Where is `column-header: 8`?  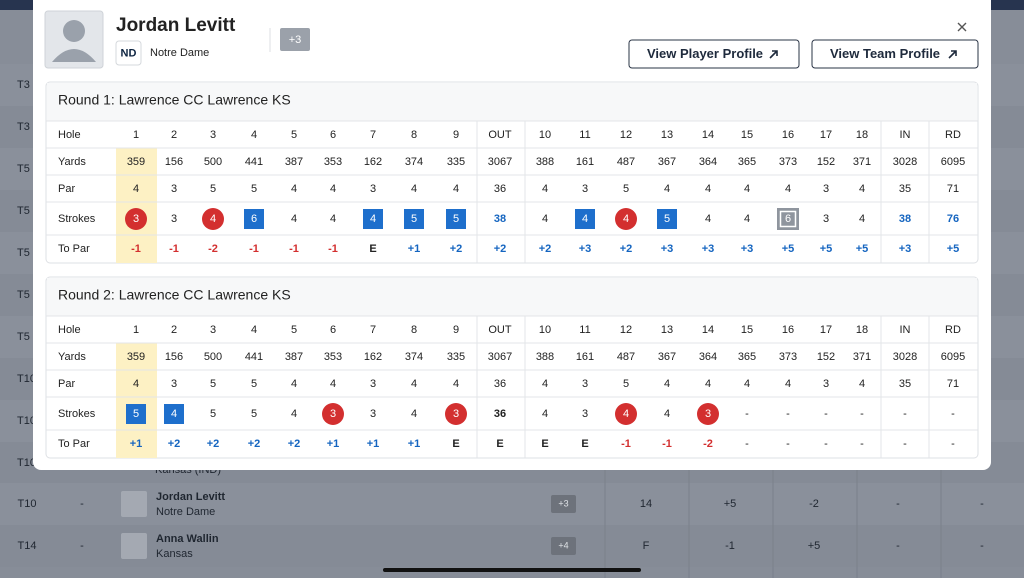
column-header: 8 is located at coordinates (414, 330).